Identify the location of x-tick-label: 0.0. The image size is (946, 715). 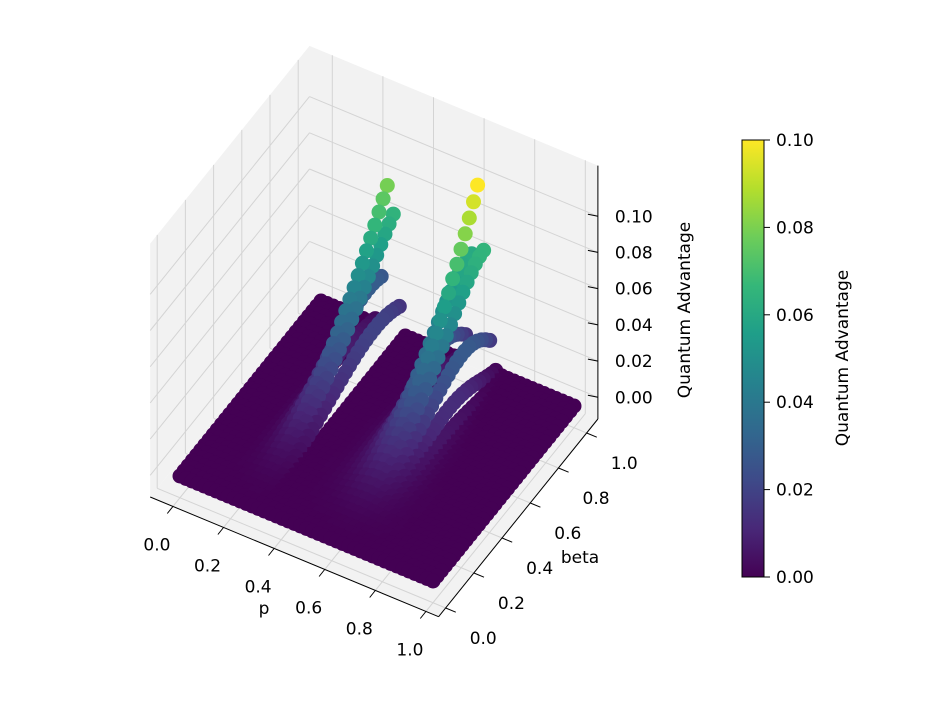
(156, 546).